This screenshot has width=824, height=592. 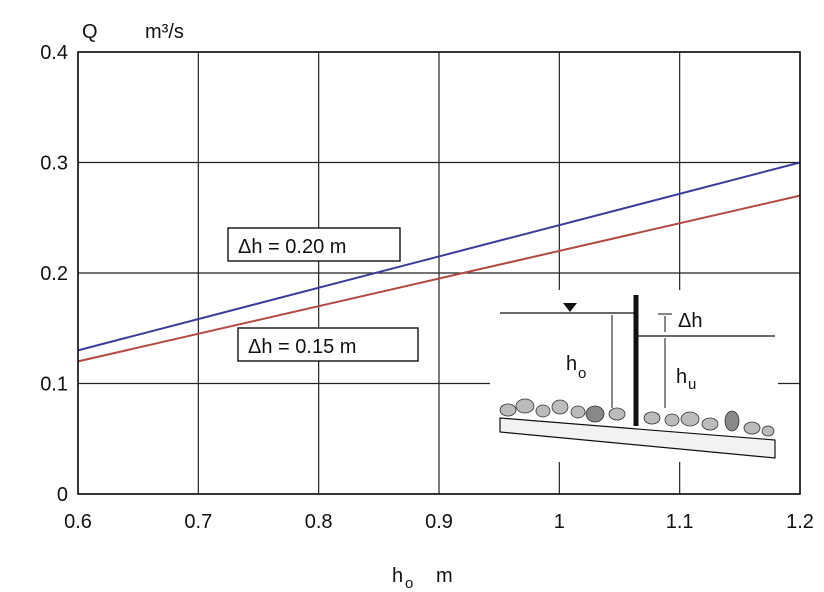 What do you see at coordinates (302, 347) in the screenshot?
I see `series-label: Δh = 0.15 m` at bounding box center [302, 347].